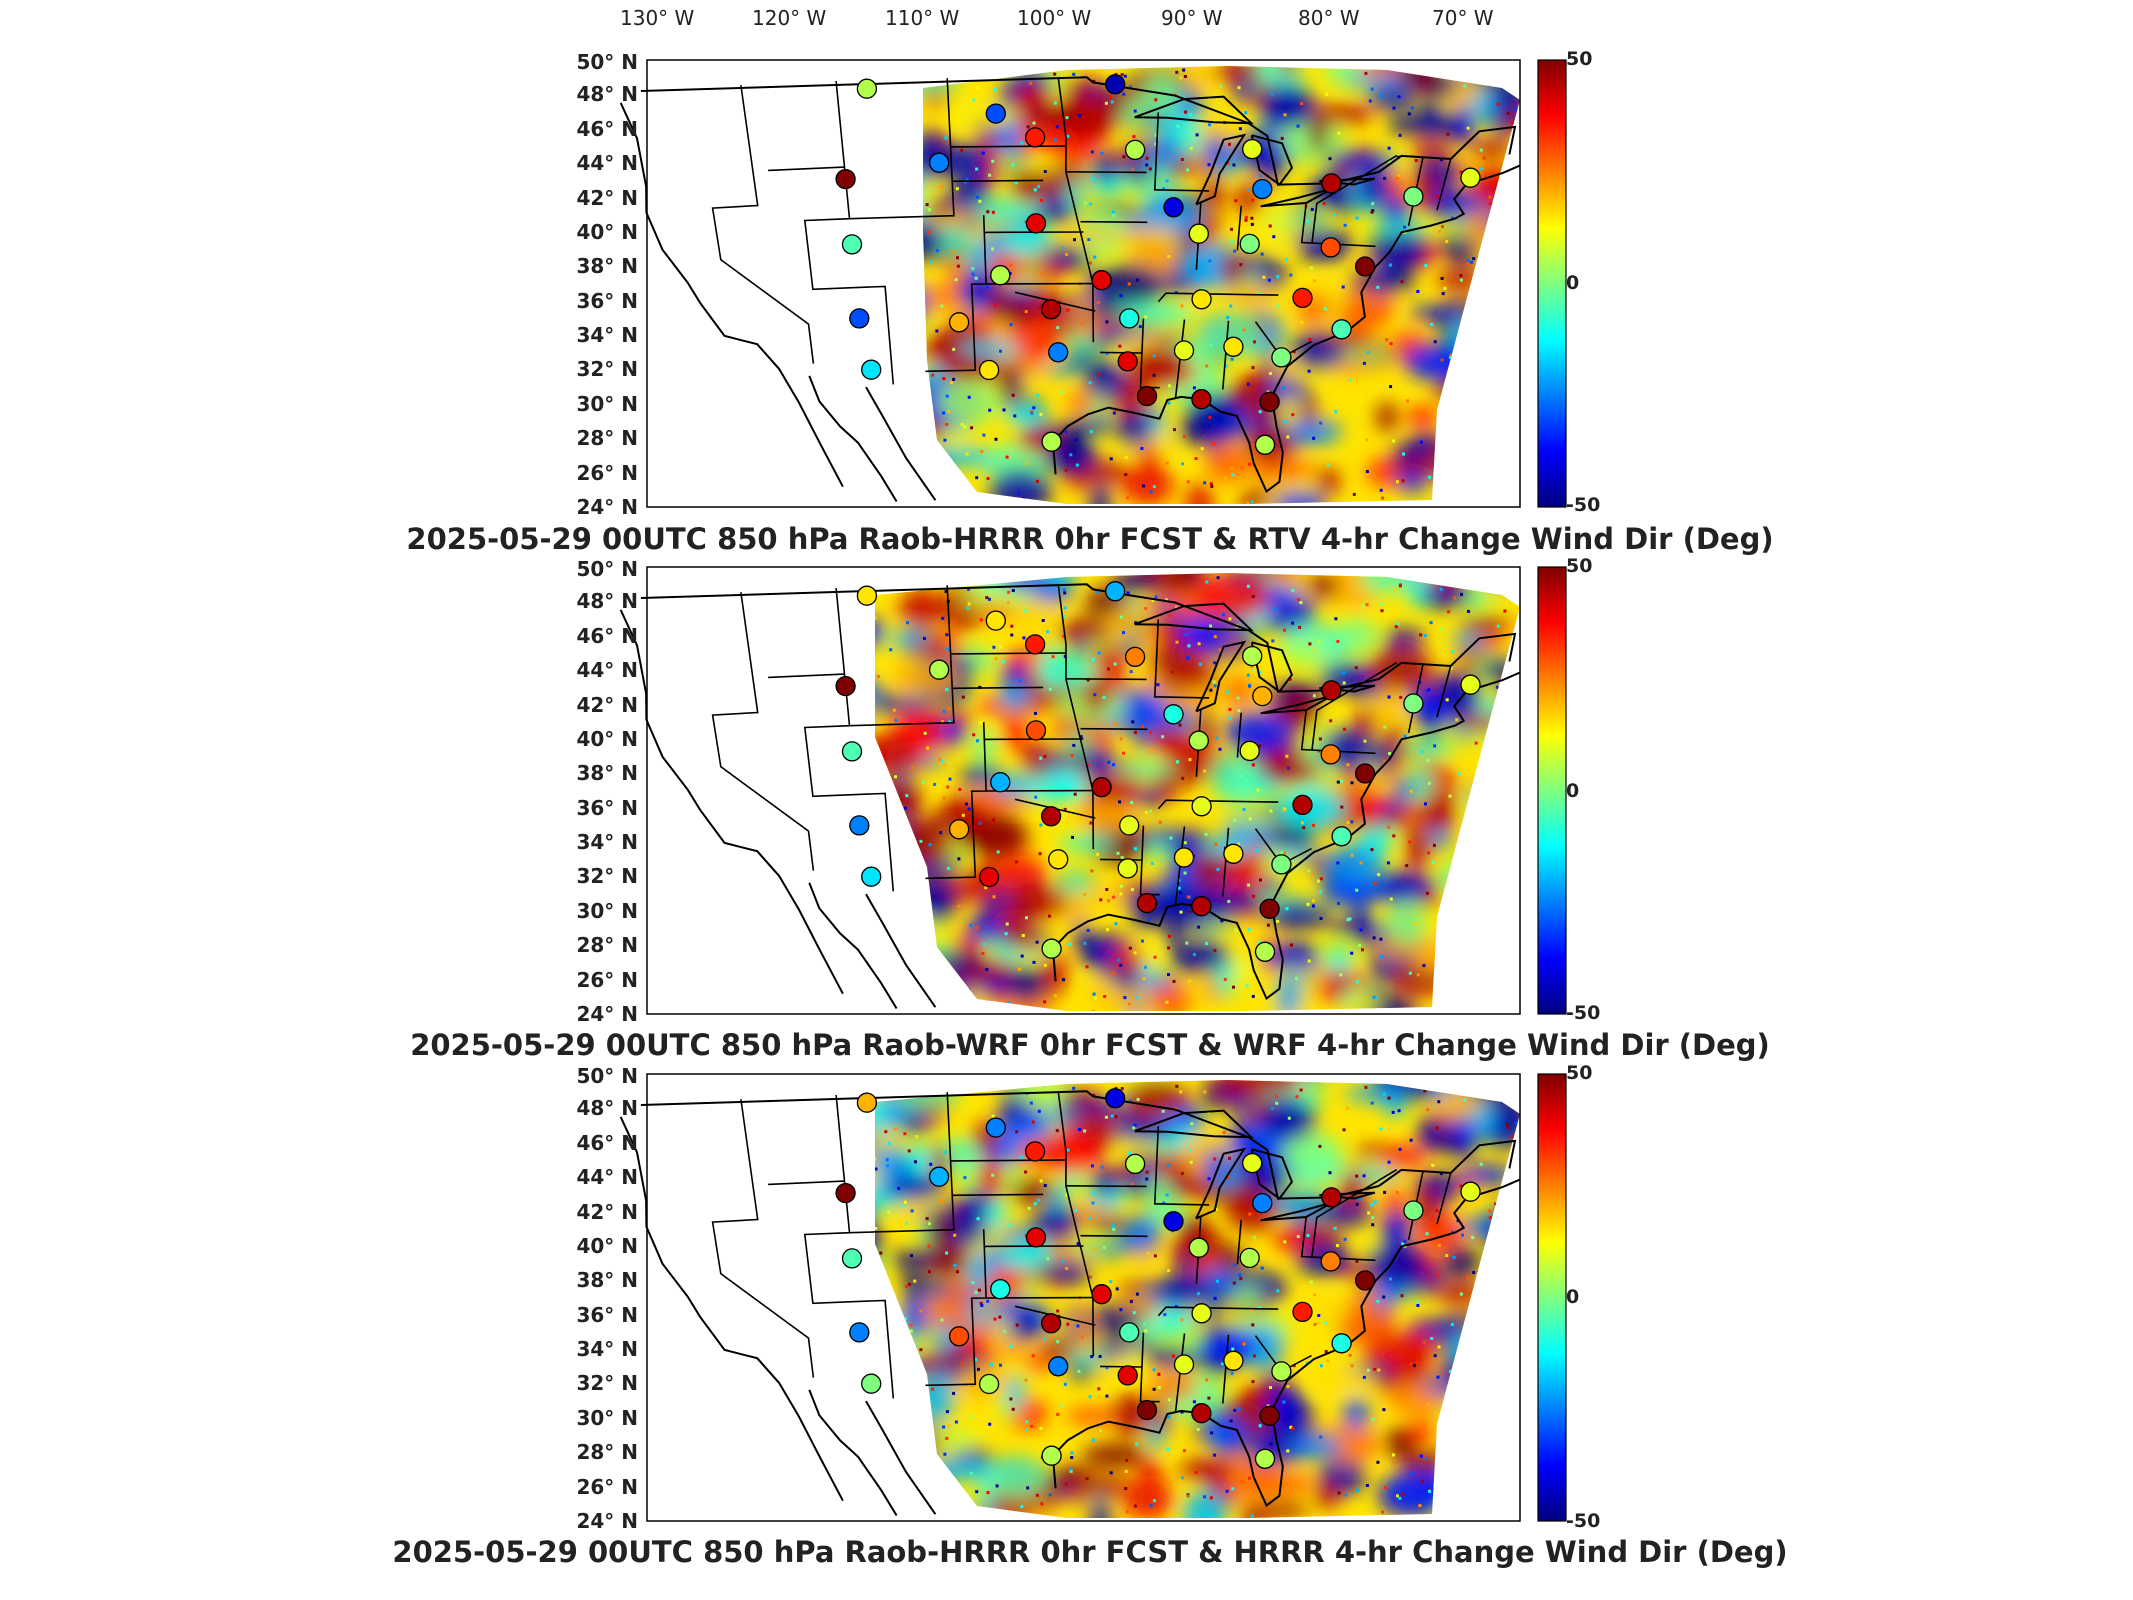 The image size is (2133, 1600). What do you see at coordinates (607, 773) in the screenshot?
I see `lat-label: 38° N` at bounding box center [607, 773].